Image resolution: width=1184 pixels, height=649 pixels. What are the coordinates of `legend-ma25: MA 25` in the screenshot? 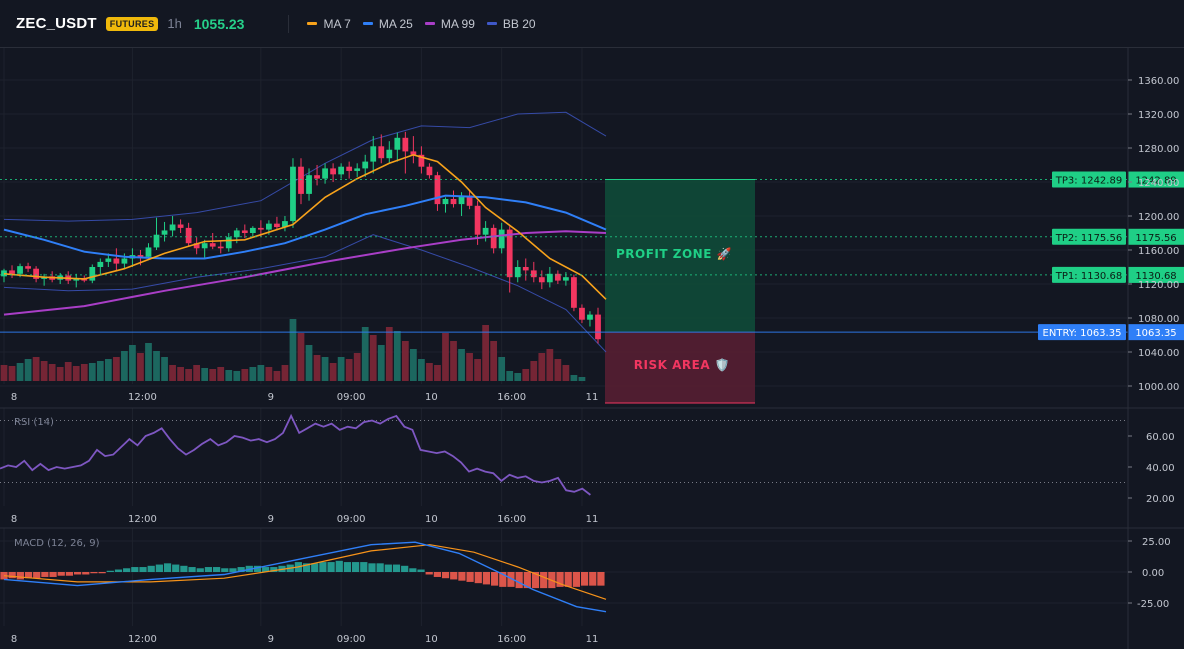 It's located at (387, 24).